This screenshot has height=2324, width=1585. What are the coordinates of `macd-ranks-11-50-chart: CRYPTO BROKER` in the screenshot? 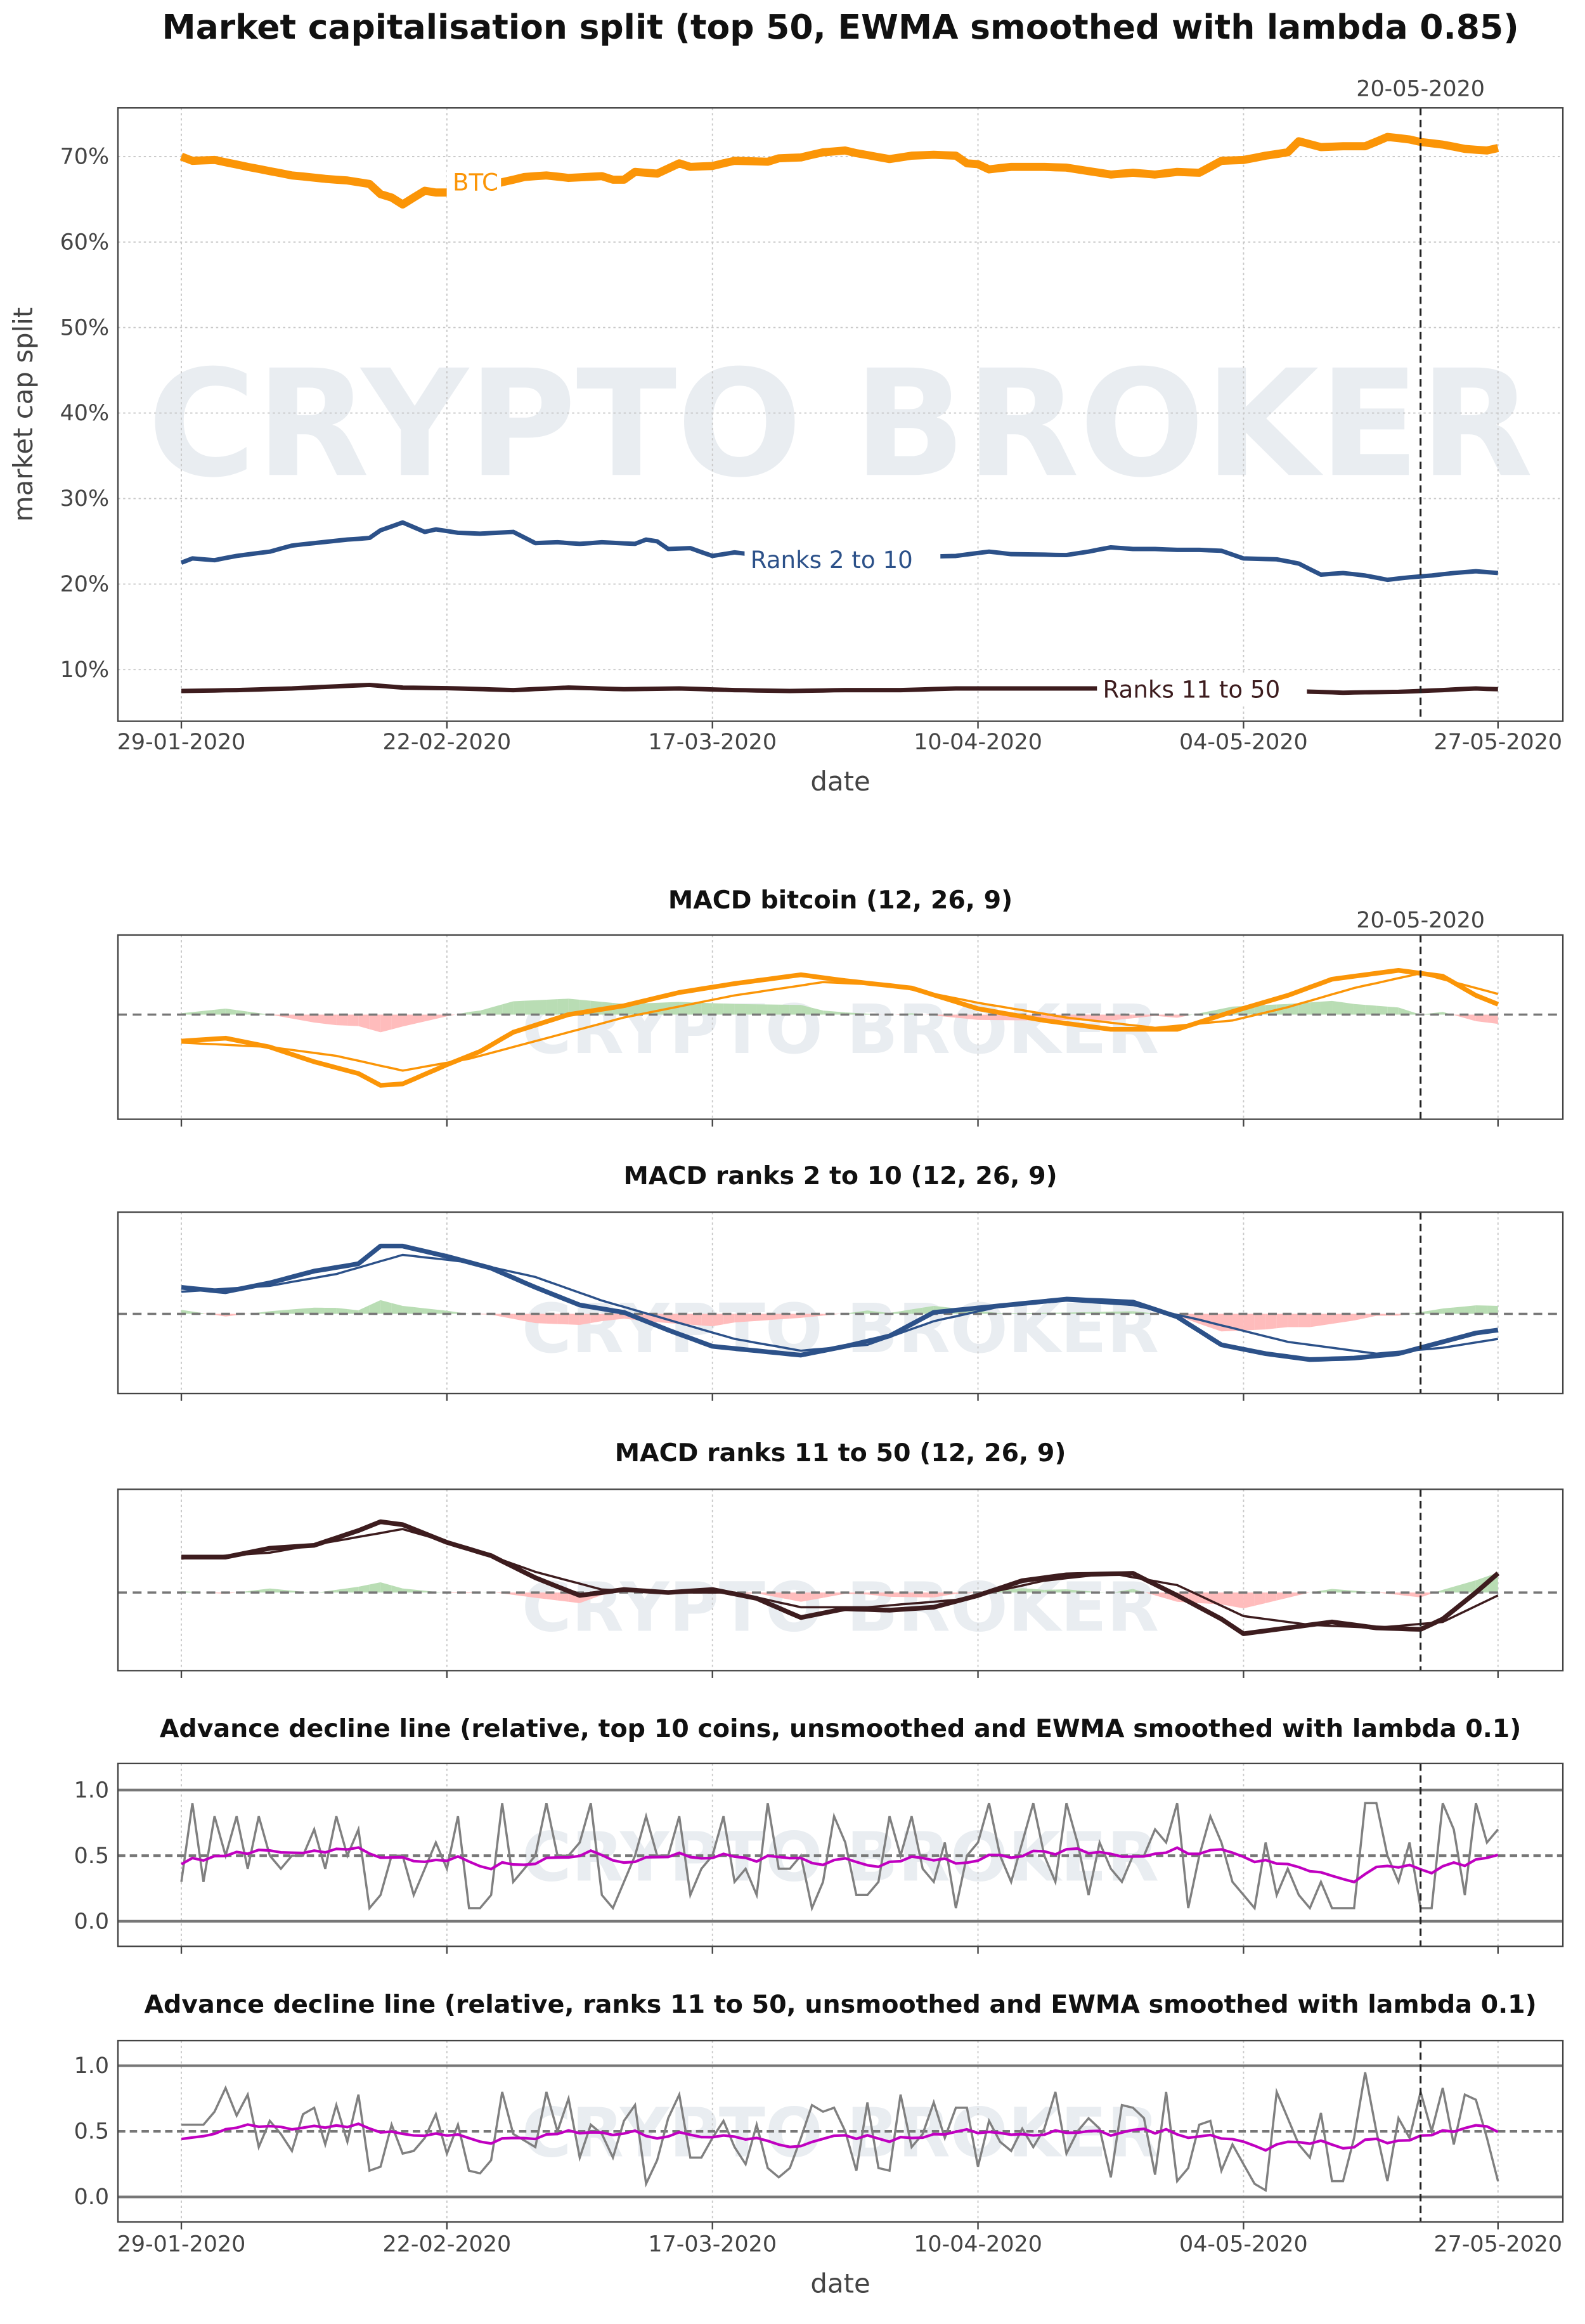 It's located at (840, 1583).